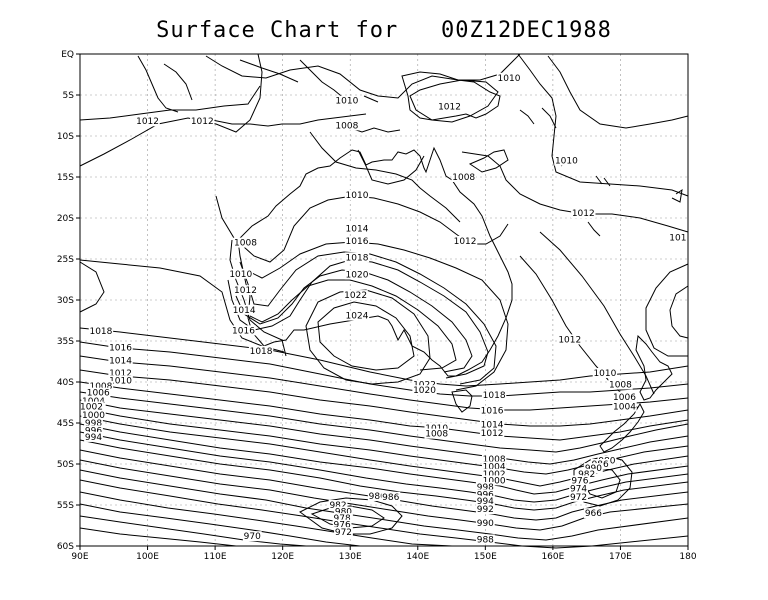 Image resolution: width=768 pixels, height=600 pixels. What do you see at coordinates (485, 557) in the screenshot?
I see `lon-tick-label: 150E` at bounding box center [485, 557].